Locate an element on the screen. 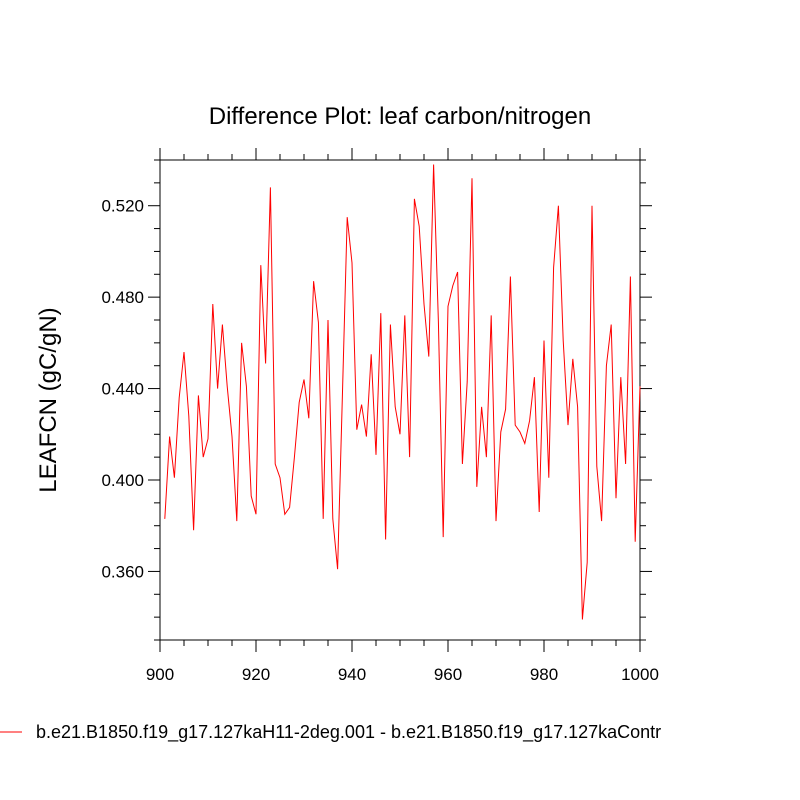 This screenshot has width=800, height=800. y-tick-label: 0.480 is located at coordinates (122, 297).